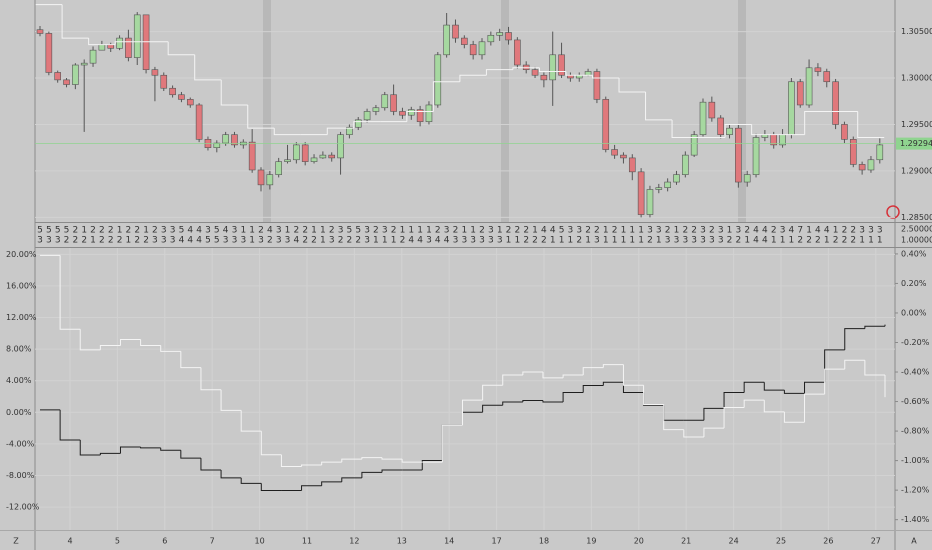 This screenshot has width=932, height=550. I want to click on y2-tick-label: -0.60%, so click(915, 401).